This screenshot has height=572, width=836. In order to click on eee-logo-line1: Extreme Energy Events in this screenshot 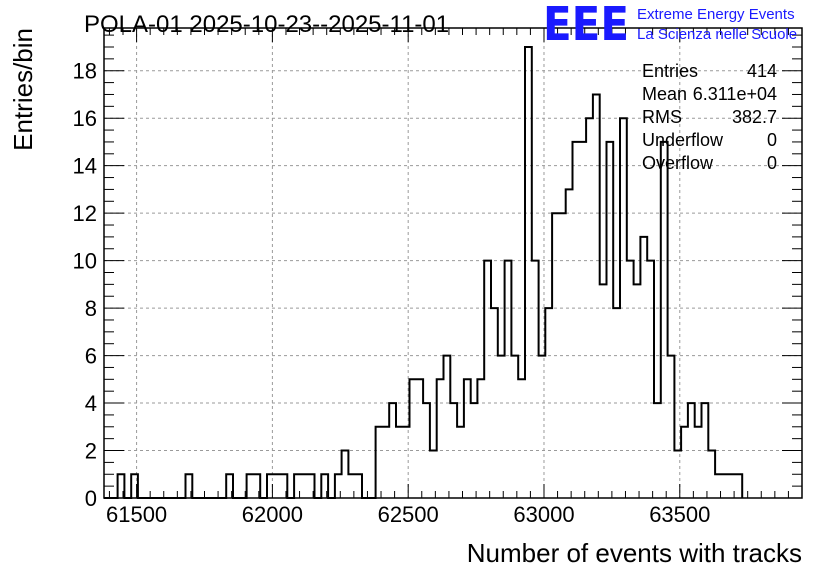, I will do `click(716, 14)`.